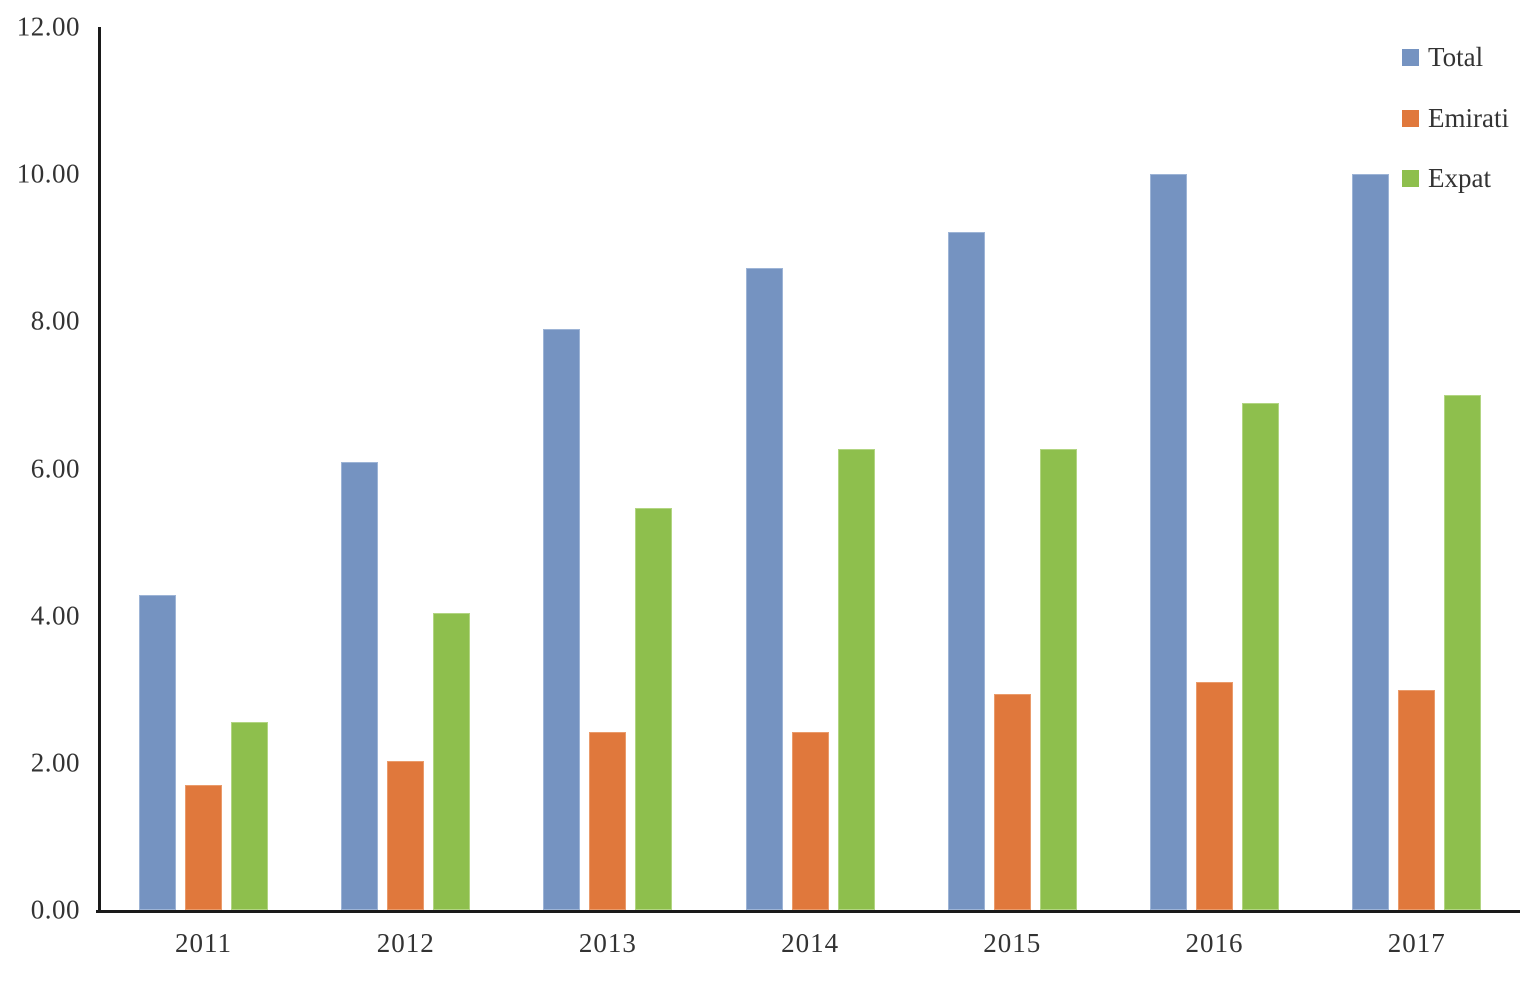 The image size is (1536, 995). Describe the element at coordinates (1214, 943) in the screenshot. I see `x-tick-label: 2016` at that location.